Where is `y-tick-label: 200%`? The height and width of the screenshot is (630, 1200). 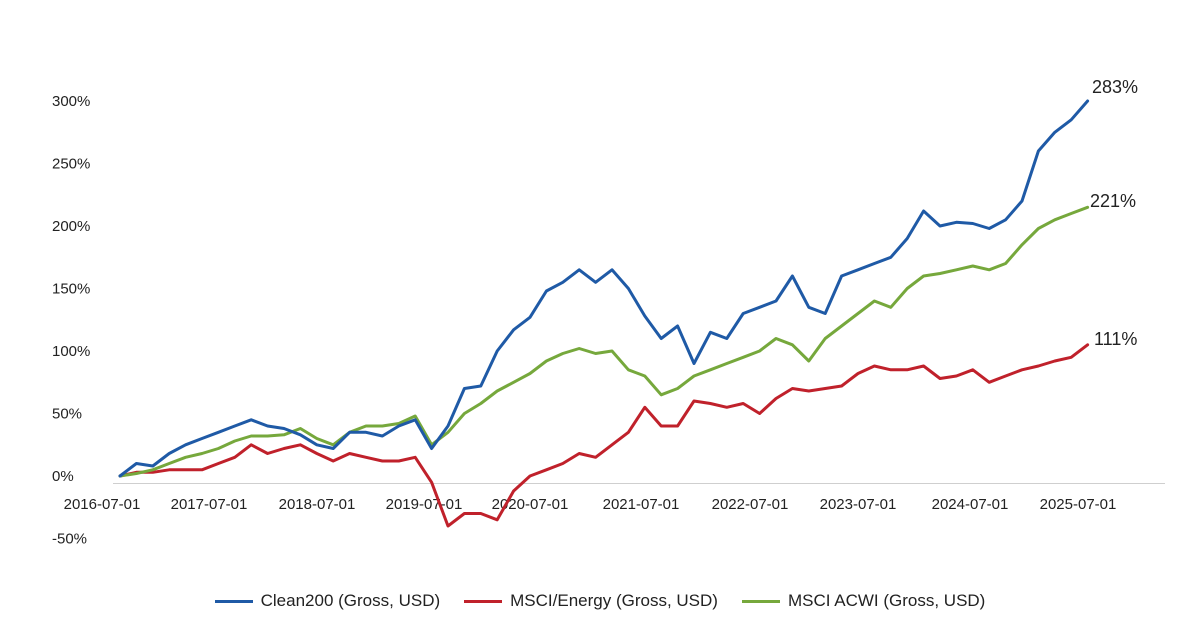 y-tick-label: 200% is located at coordinates (71, 226).